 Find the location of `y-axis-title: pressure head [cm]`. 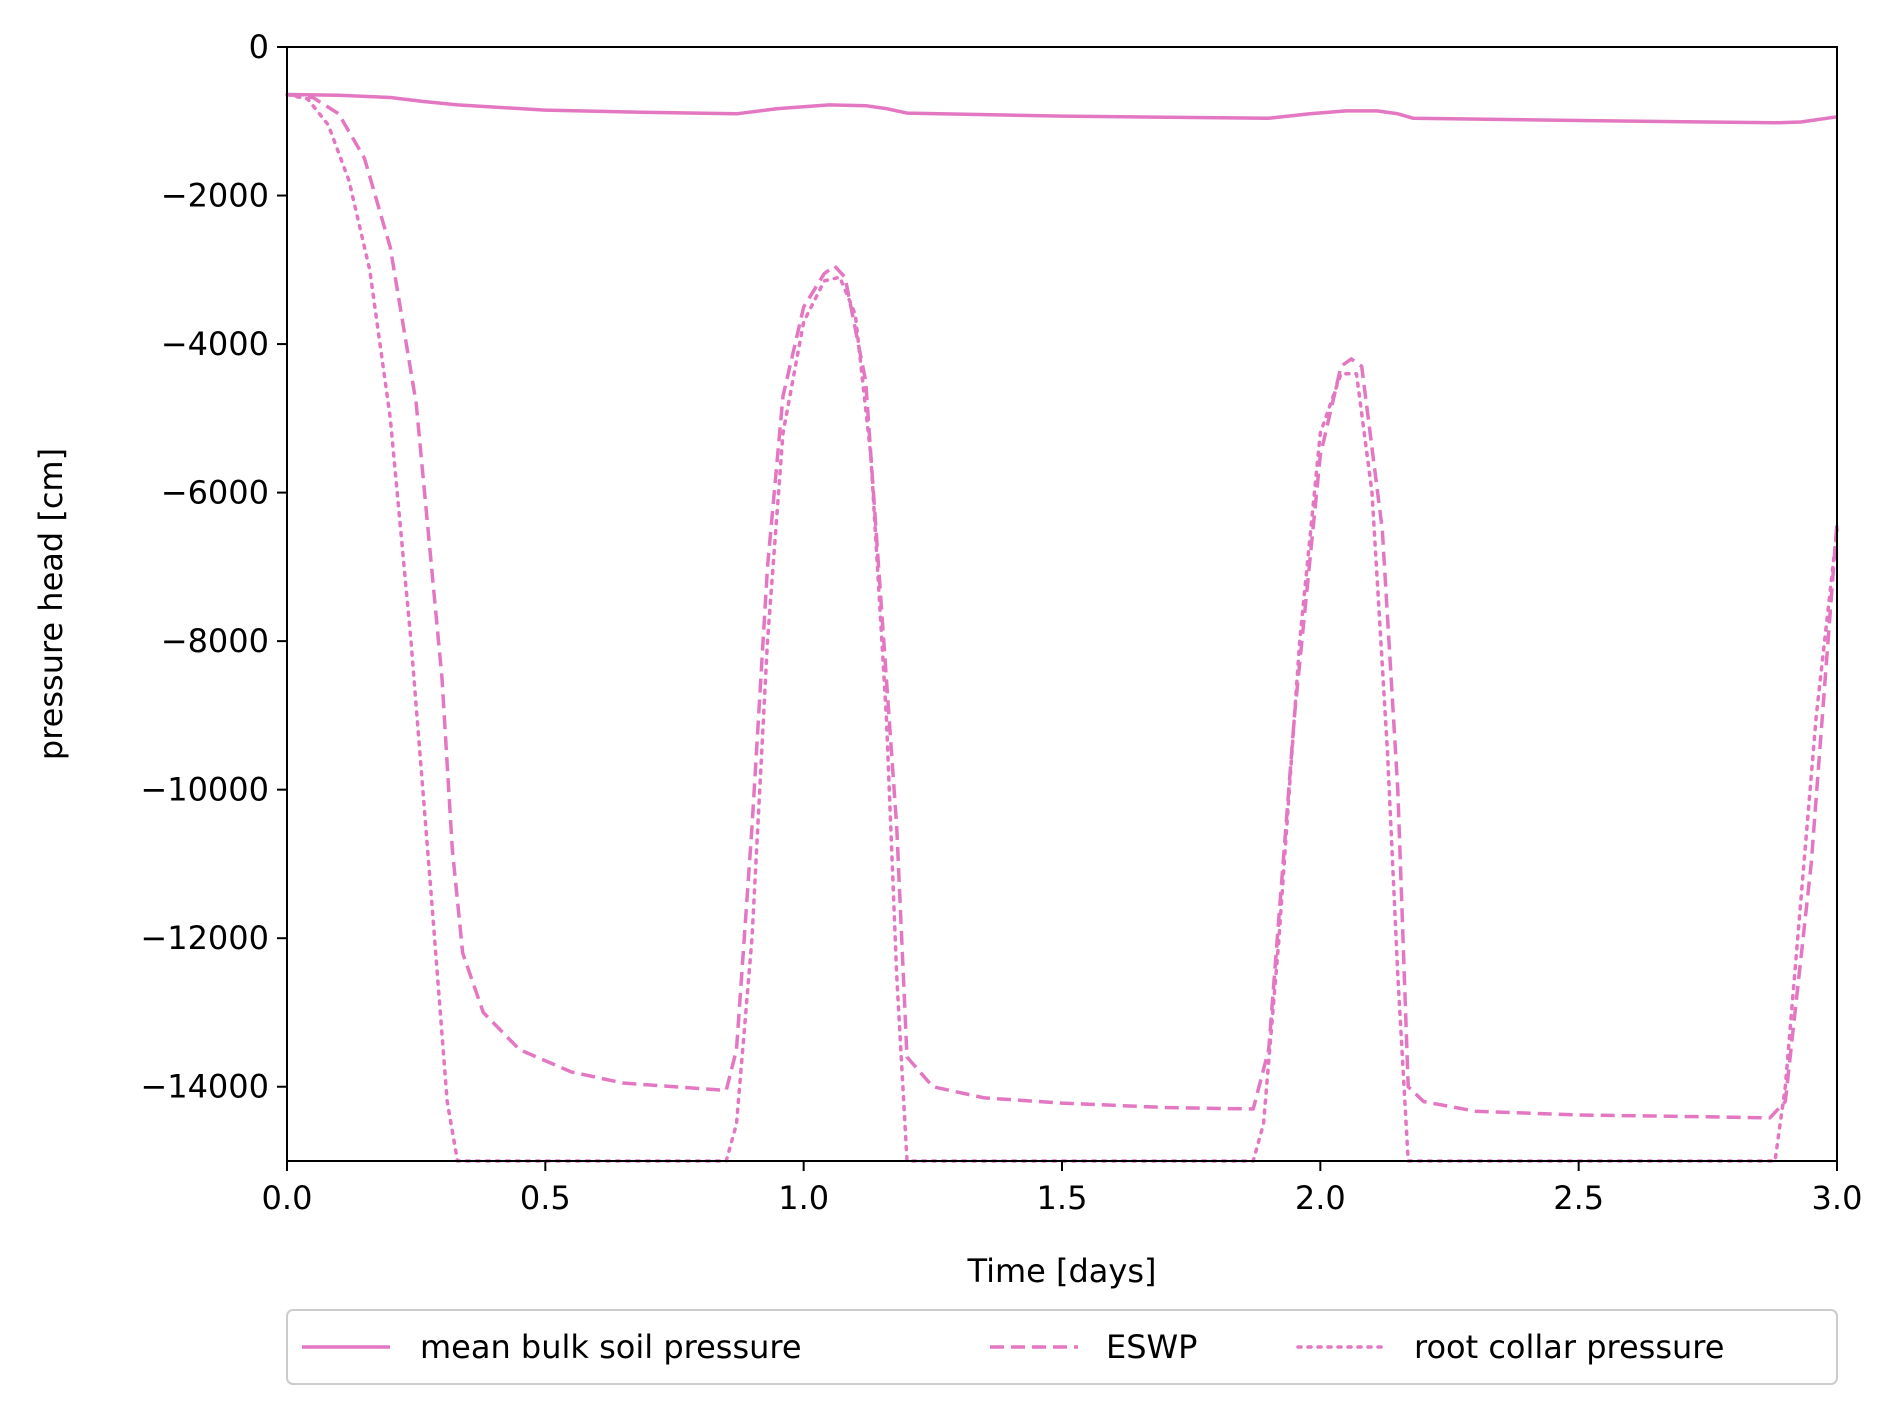

y-axis-title: pressure head [cm] is located at coordinates (51, 604).